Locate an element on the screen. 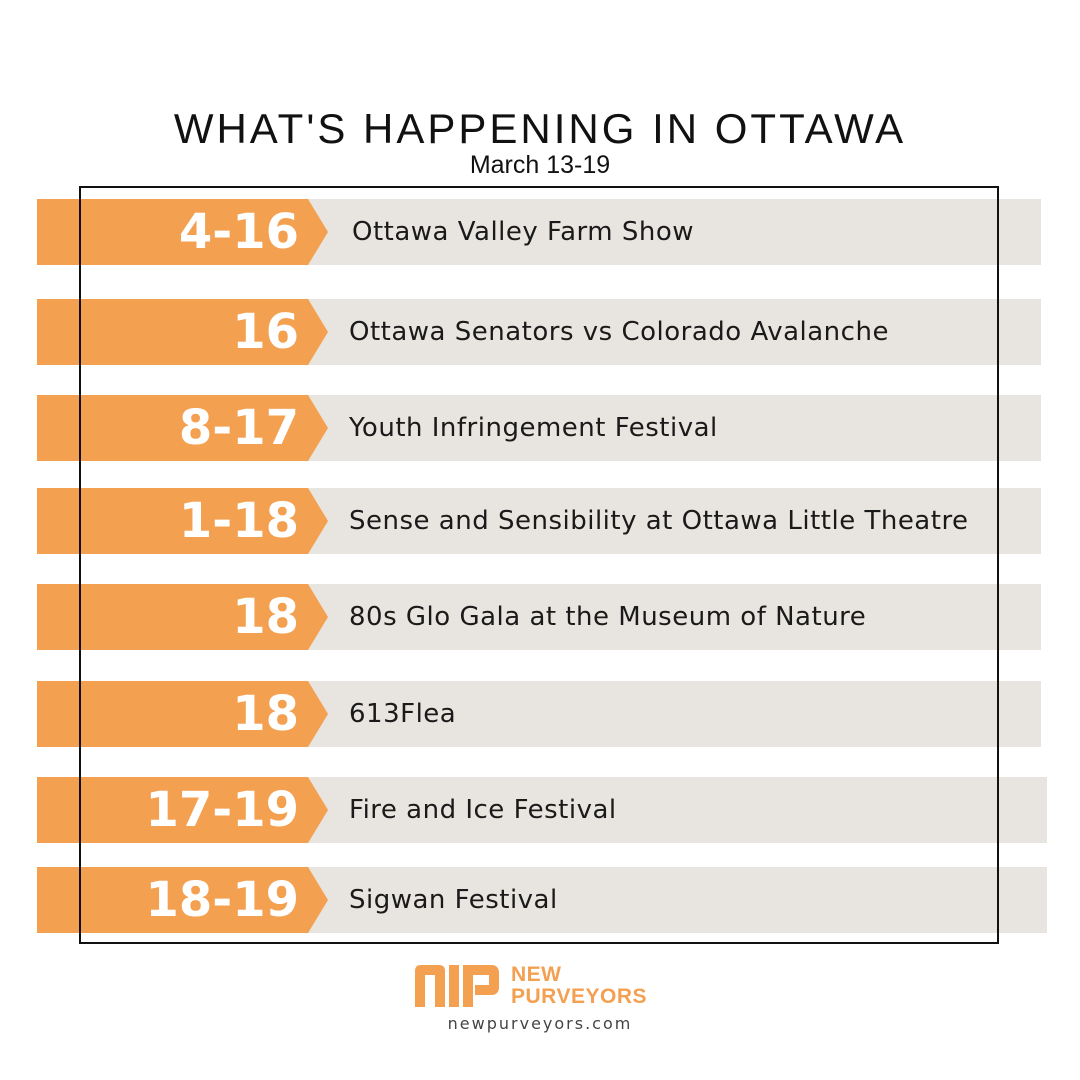 This screenshot has height=1080, width=1080. brand-name-line1: NEW is located at coordinates (536, 974).